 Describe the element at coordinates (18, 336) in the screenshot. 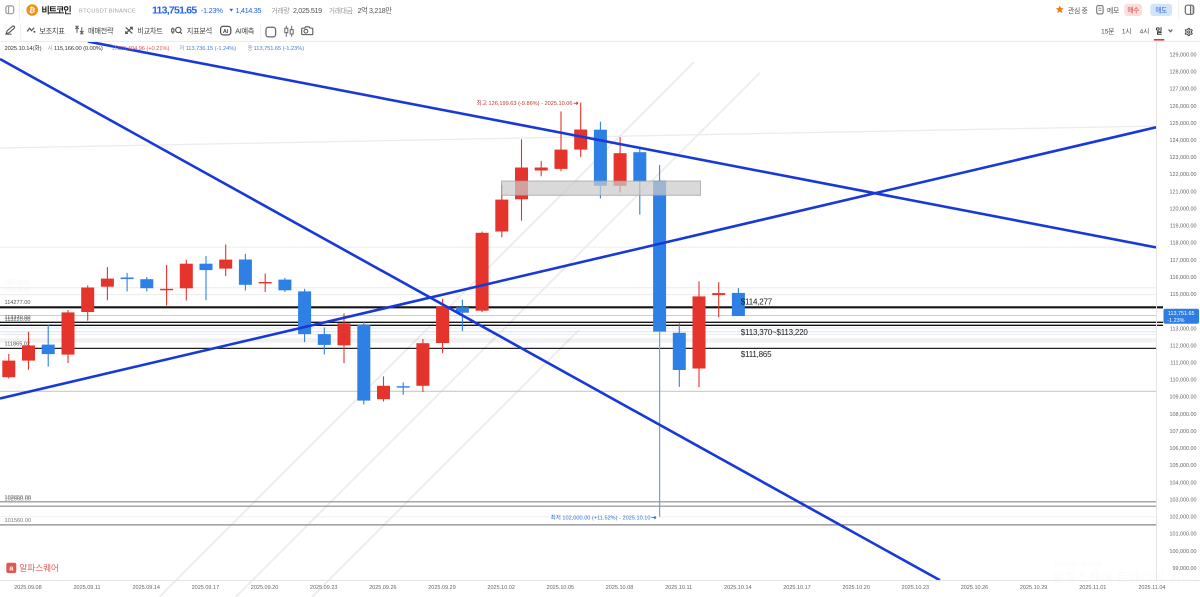

I see `svg-text: 112665.00` at that location.